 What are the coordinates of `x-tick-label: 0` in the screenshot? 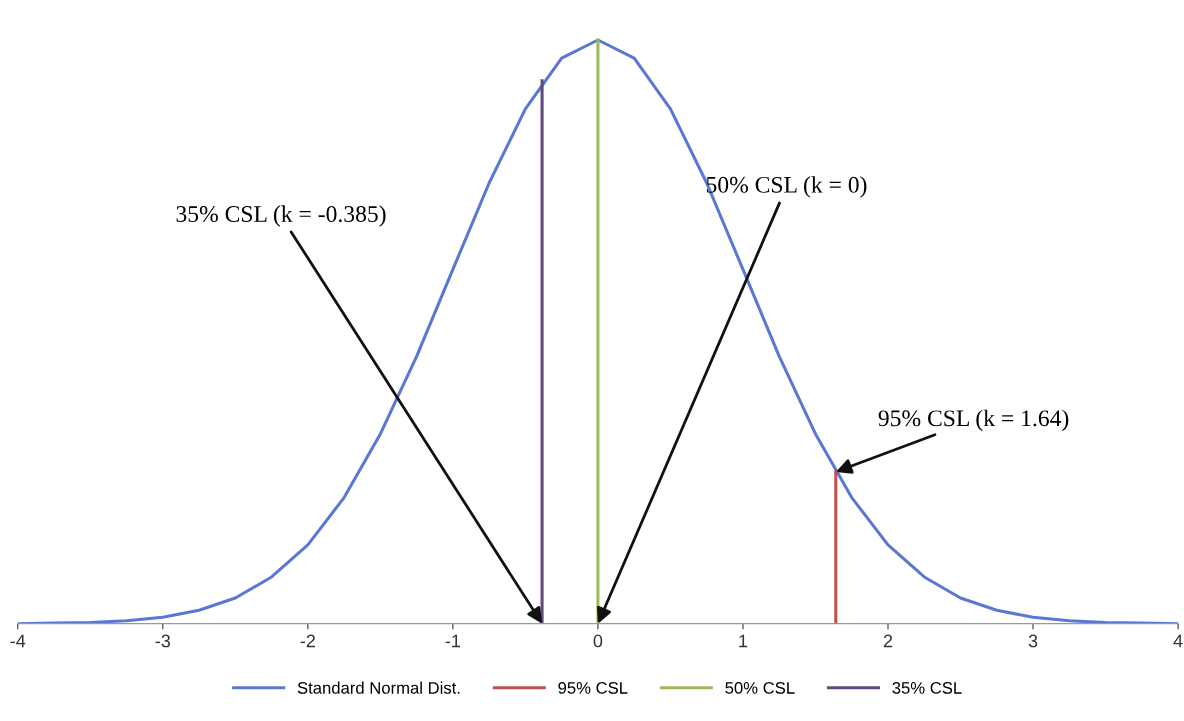 It's located at (598, 641).